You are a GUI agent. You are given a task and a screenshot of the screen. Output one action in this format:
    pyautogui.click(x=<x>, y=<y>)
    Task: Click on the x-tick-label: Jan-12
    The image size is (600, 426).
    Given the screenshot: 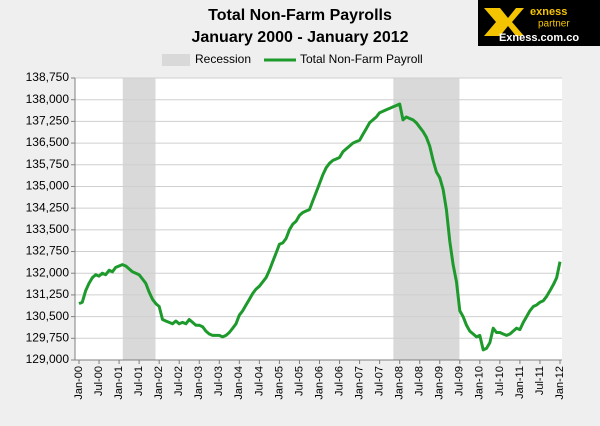 What is the action you would take?
    pyautogui.click(x=560, y=383)
    